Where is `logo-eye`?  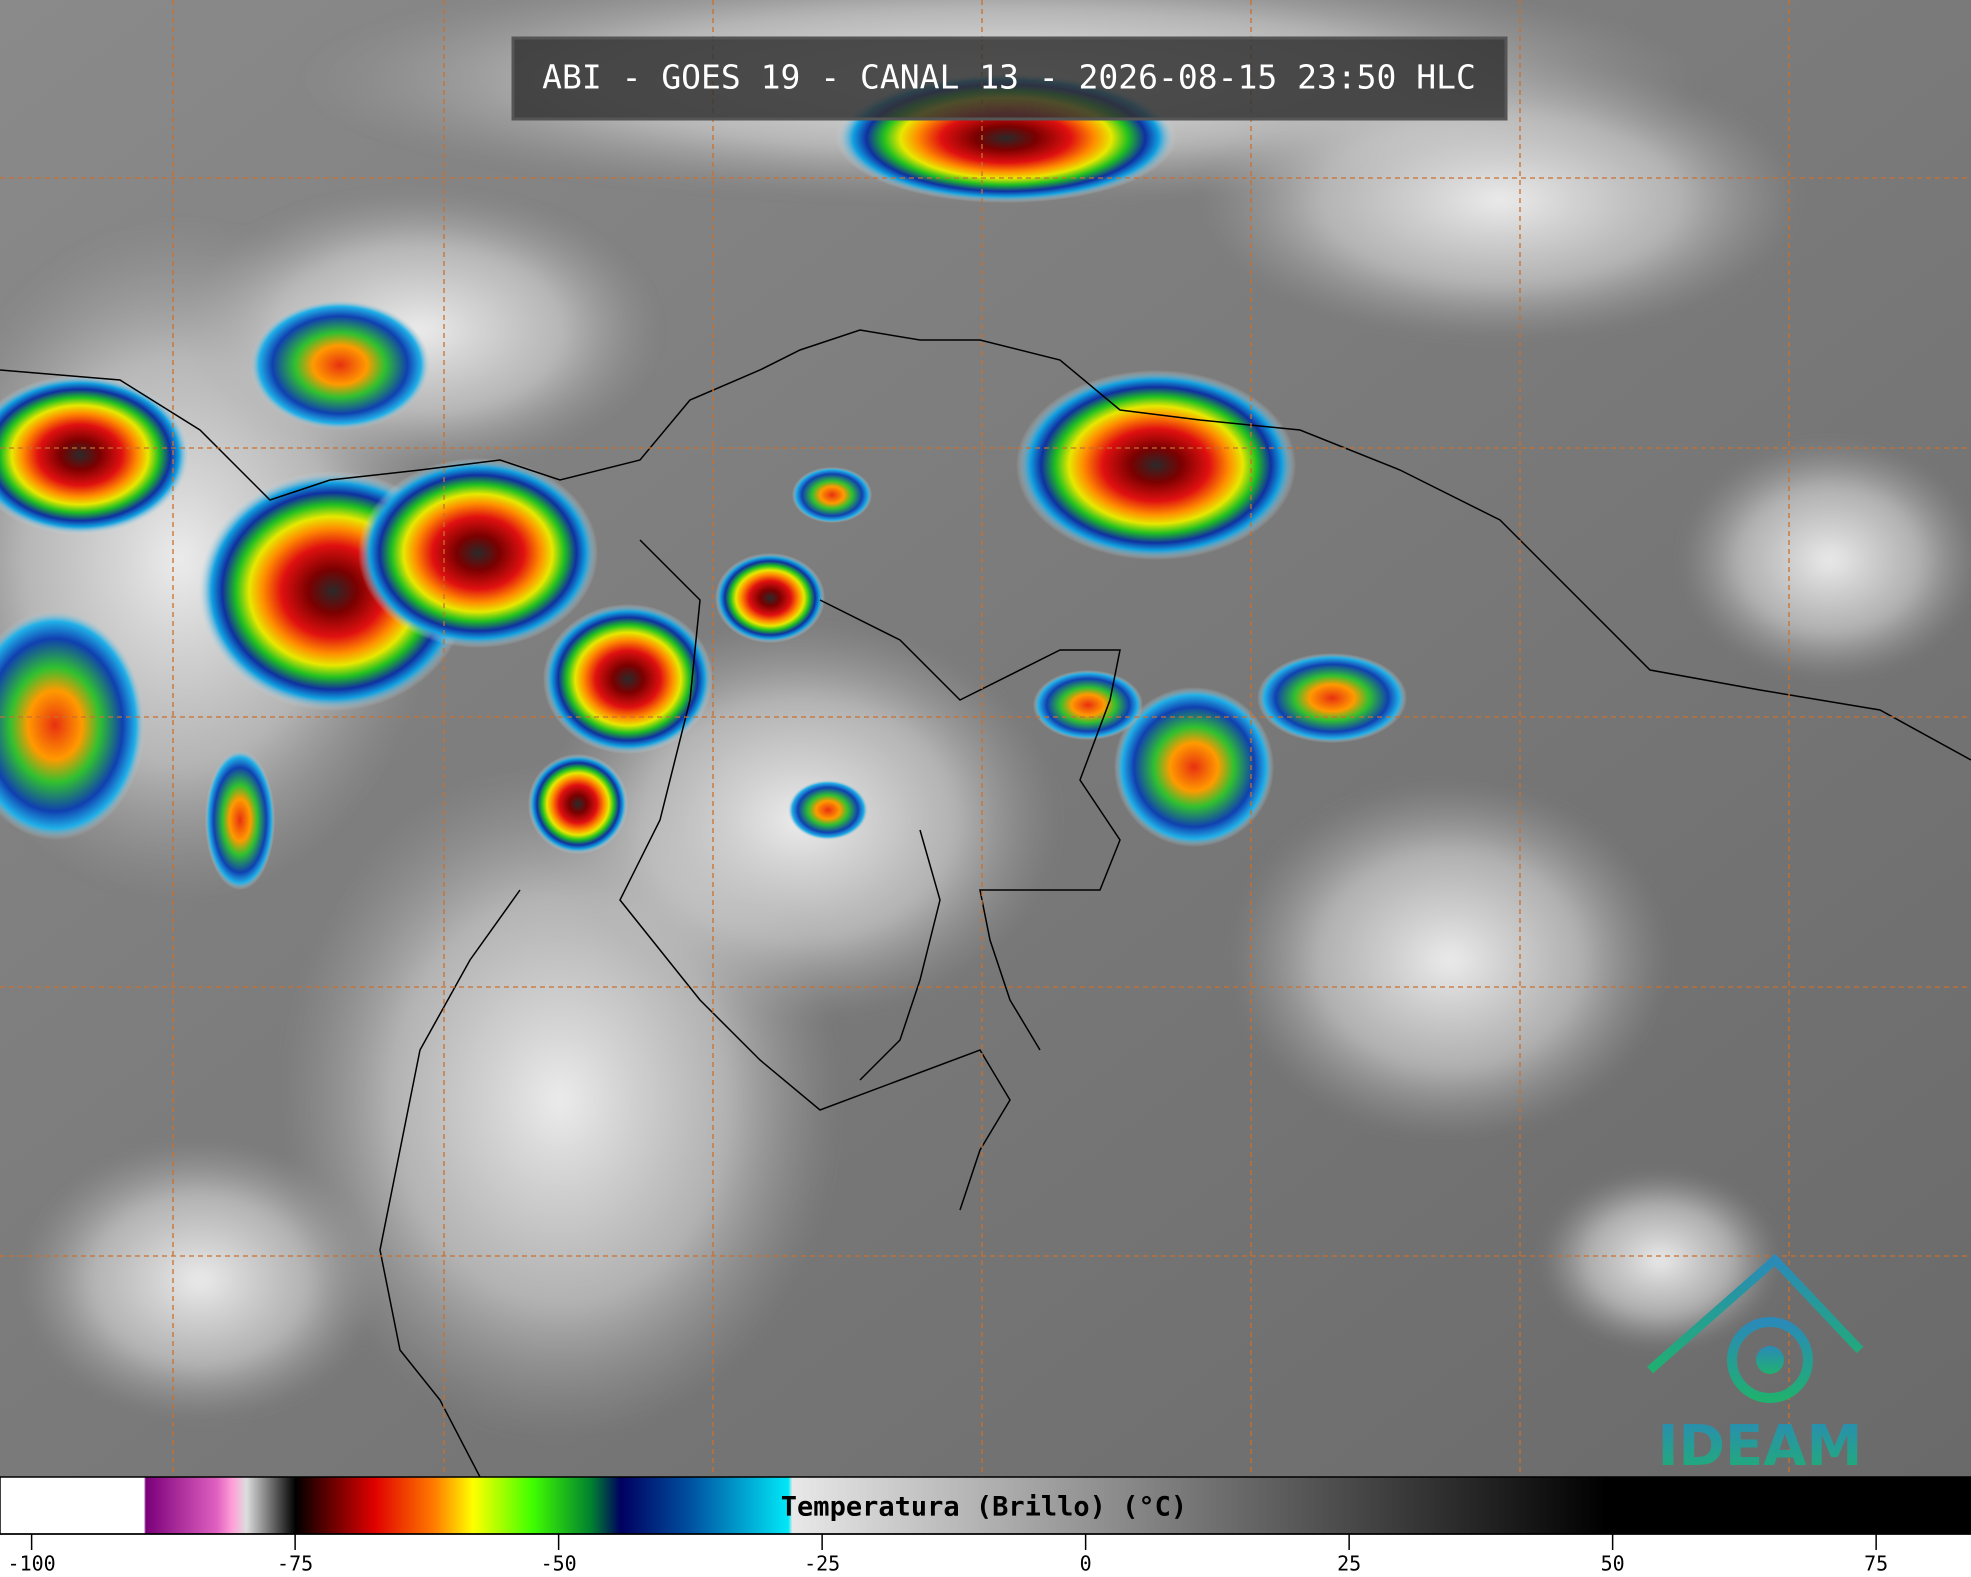
logo-eye is located at coordinates (1770, 1360).